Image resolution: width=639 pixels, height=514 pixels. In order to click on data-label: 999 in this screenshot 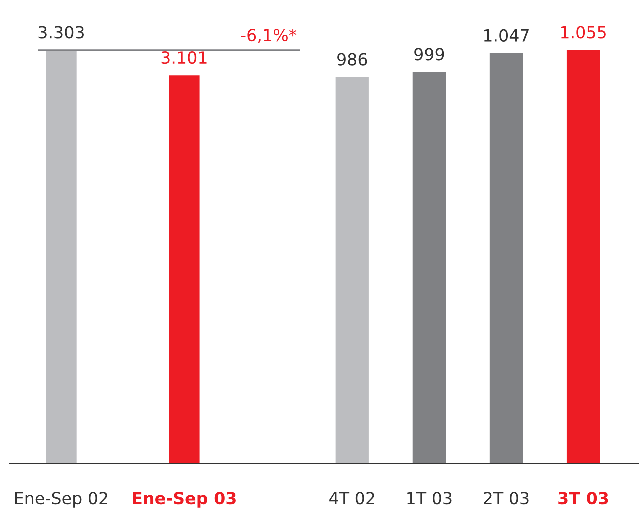, I will do `click(429, 54)`.